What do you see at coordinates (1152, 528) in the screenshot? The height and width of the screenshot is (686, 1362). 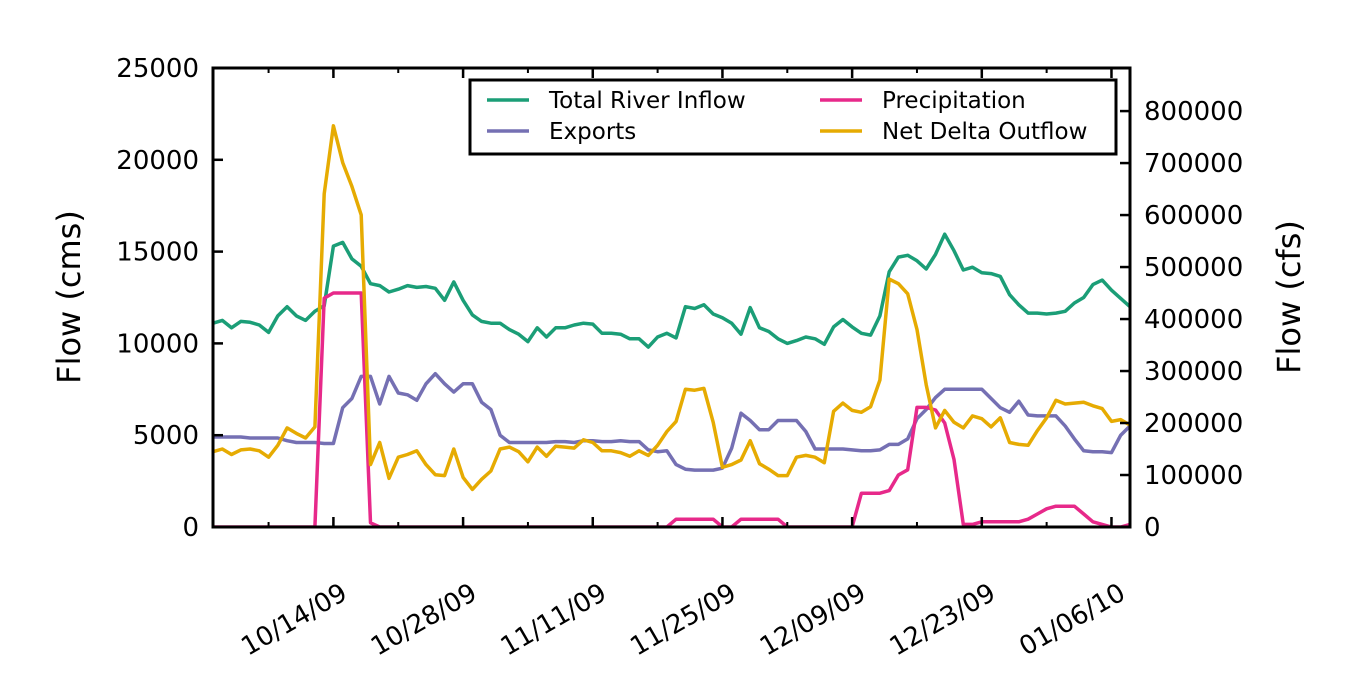 I see `y-tick-label-right: 0` at bounding box center [1152, 528].